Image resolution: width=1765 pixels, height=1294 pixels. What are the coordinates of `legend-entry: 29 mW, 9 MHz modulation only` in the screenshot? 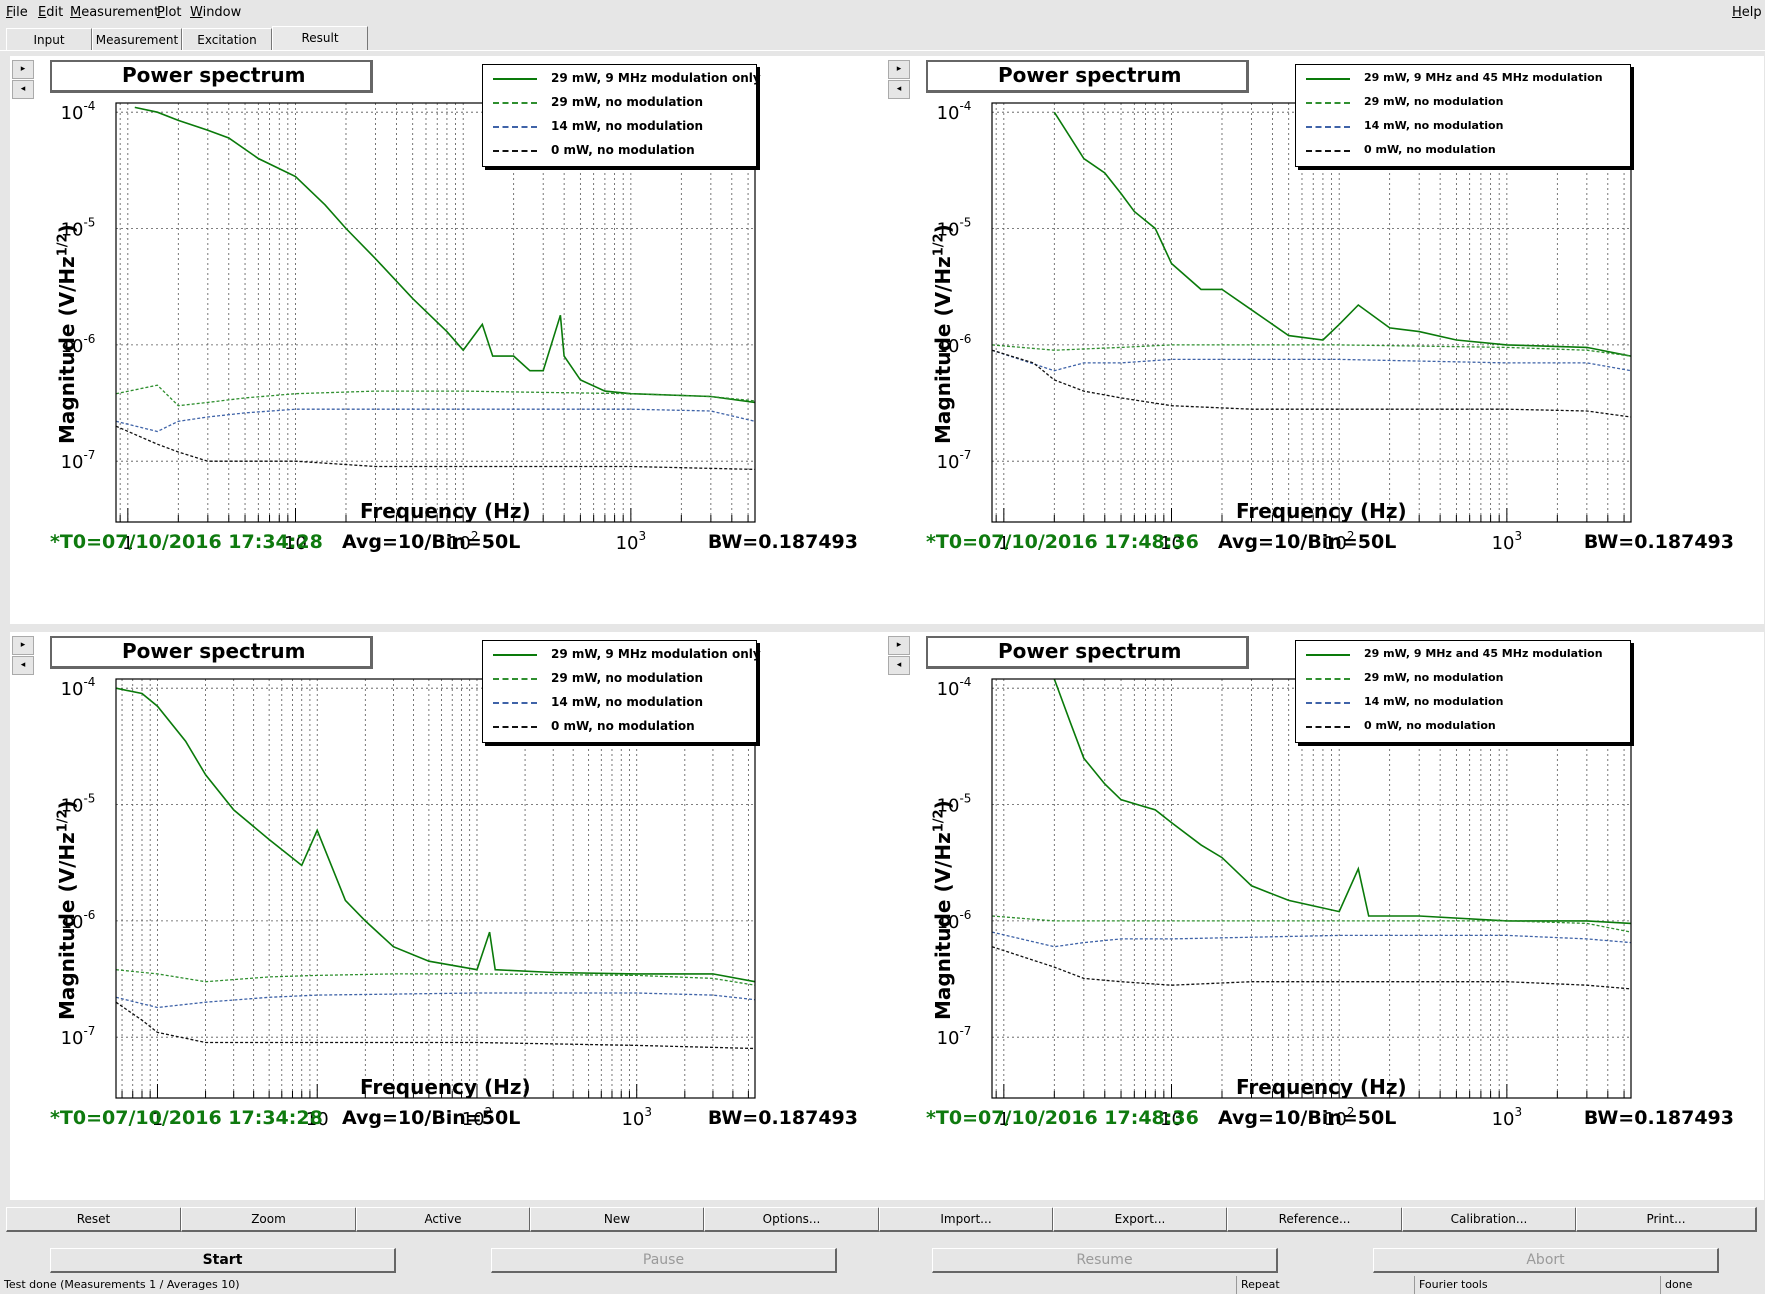 It's located at (622, 655).